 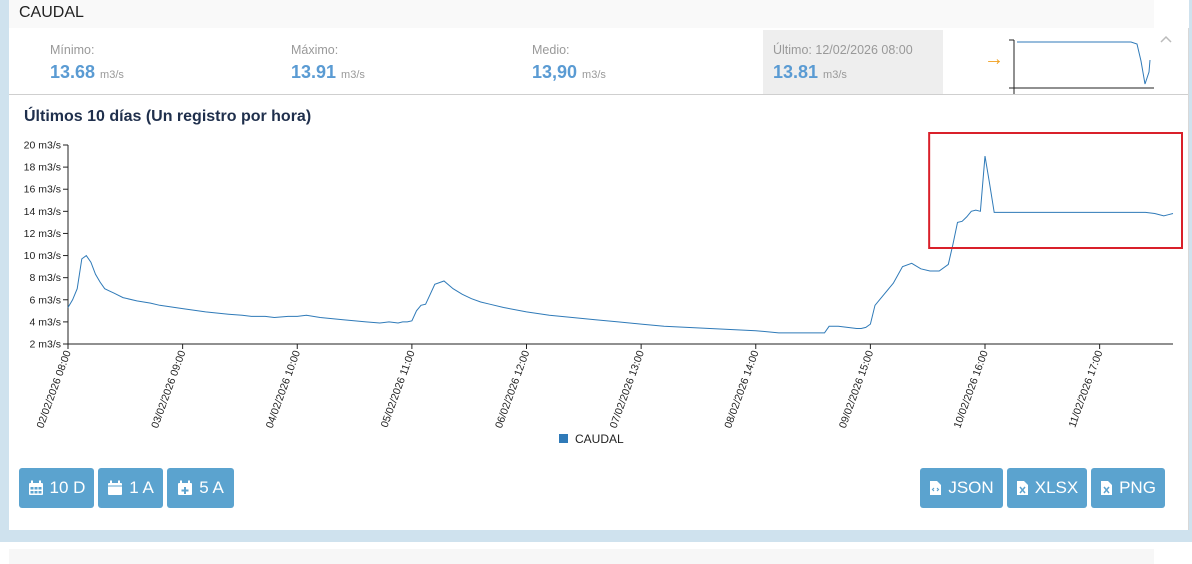 I want to click on x-tick-label: 06/02/2026 12:00, so click(x=512, y=389).